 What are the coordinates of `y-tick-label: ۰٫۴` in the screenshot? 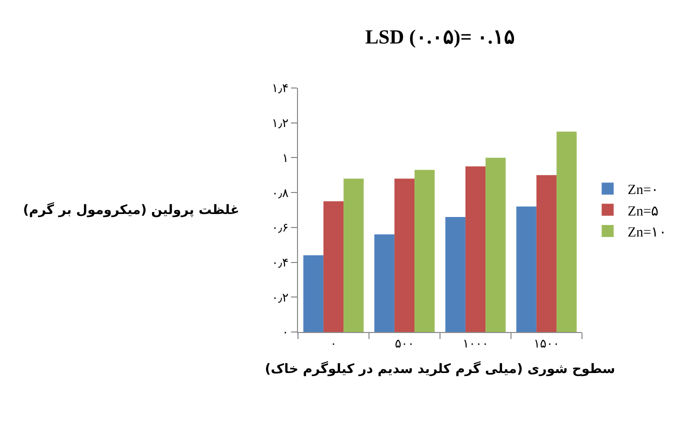 It's located at (280, 262).